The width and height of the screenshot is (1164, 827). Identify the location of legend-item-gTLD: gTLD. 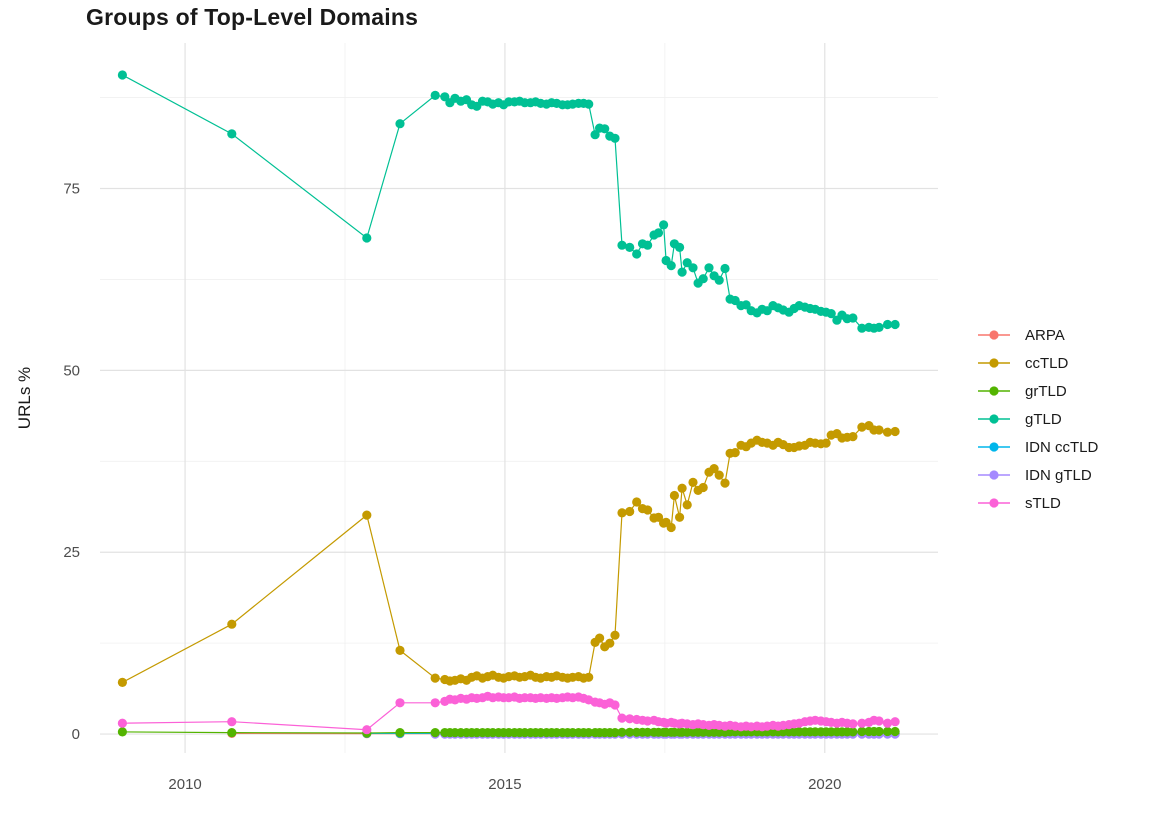
(1037, 419).